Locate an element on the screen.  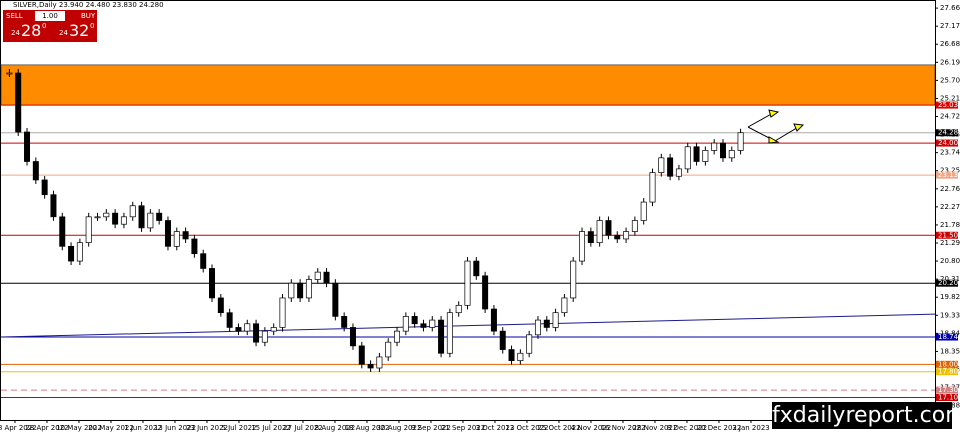
level-label: 17.800 is located at coordinates (949, 372).